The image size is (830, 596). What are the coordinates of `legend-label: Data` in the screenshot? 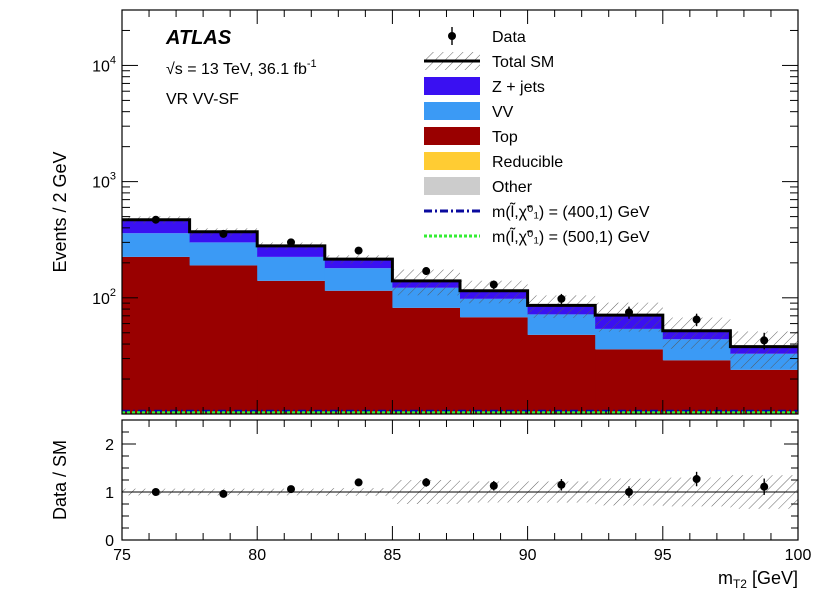 It's located at (509, 37).